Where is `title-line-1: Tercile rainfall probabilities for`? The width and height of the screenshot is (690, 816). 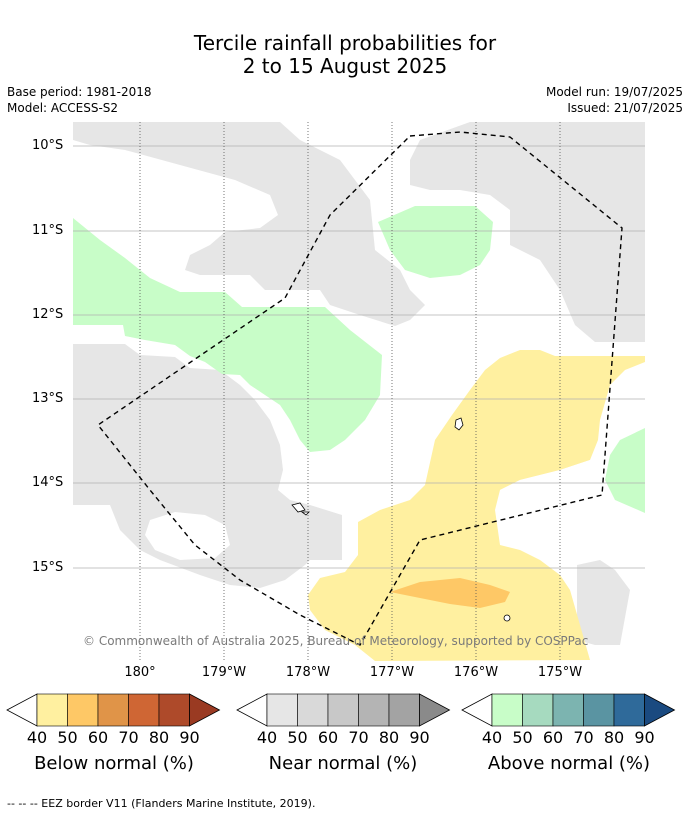
title-line-1: Tercile rainfall probabilities for is located at coordinates (345, 43).